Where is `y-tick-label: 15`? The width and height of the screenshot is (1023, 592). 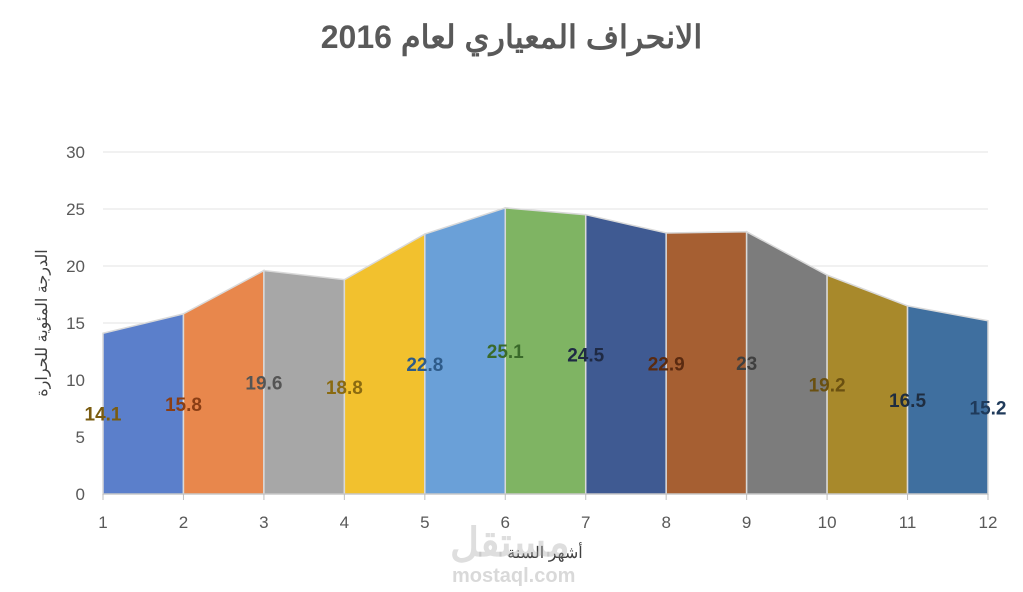 y-tick-label: 15 is located at coordinates (75, 323).